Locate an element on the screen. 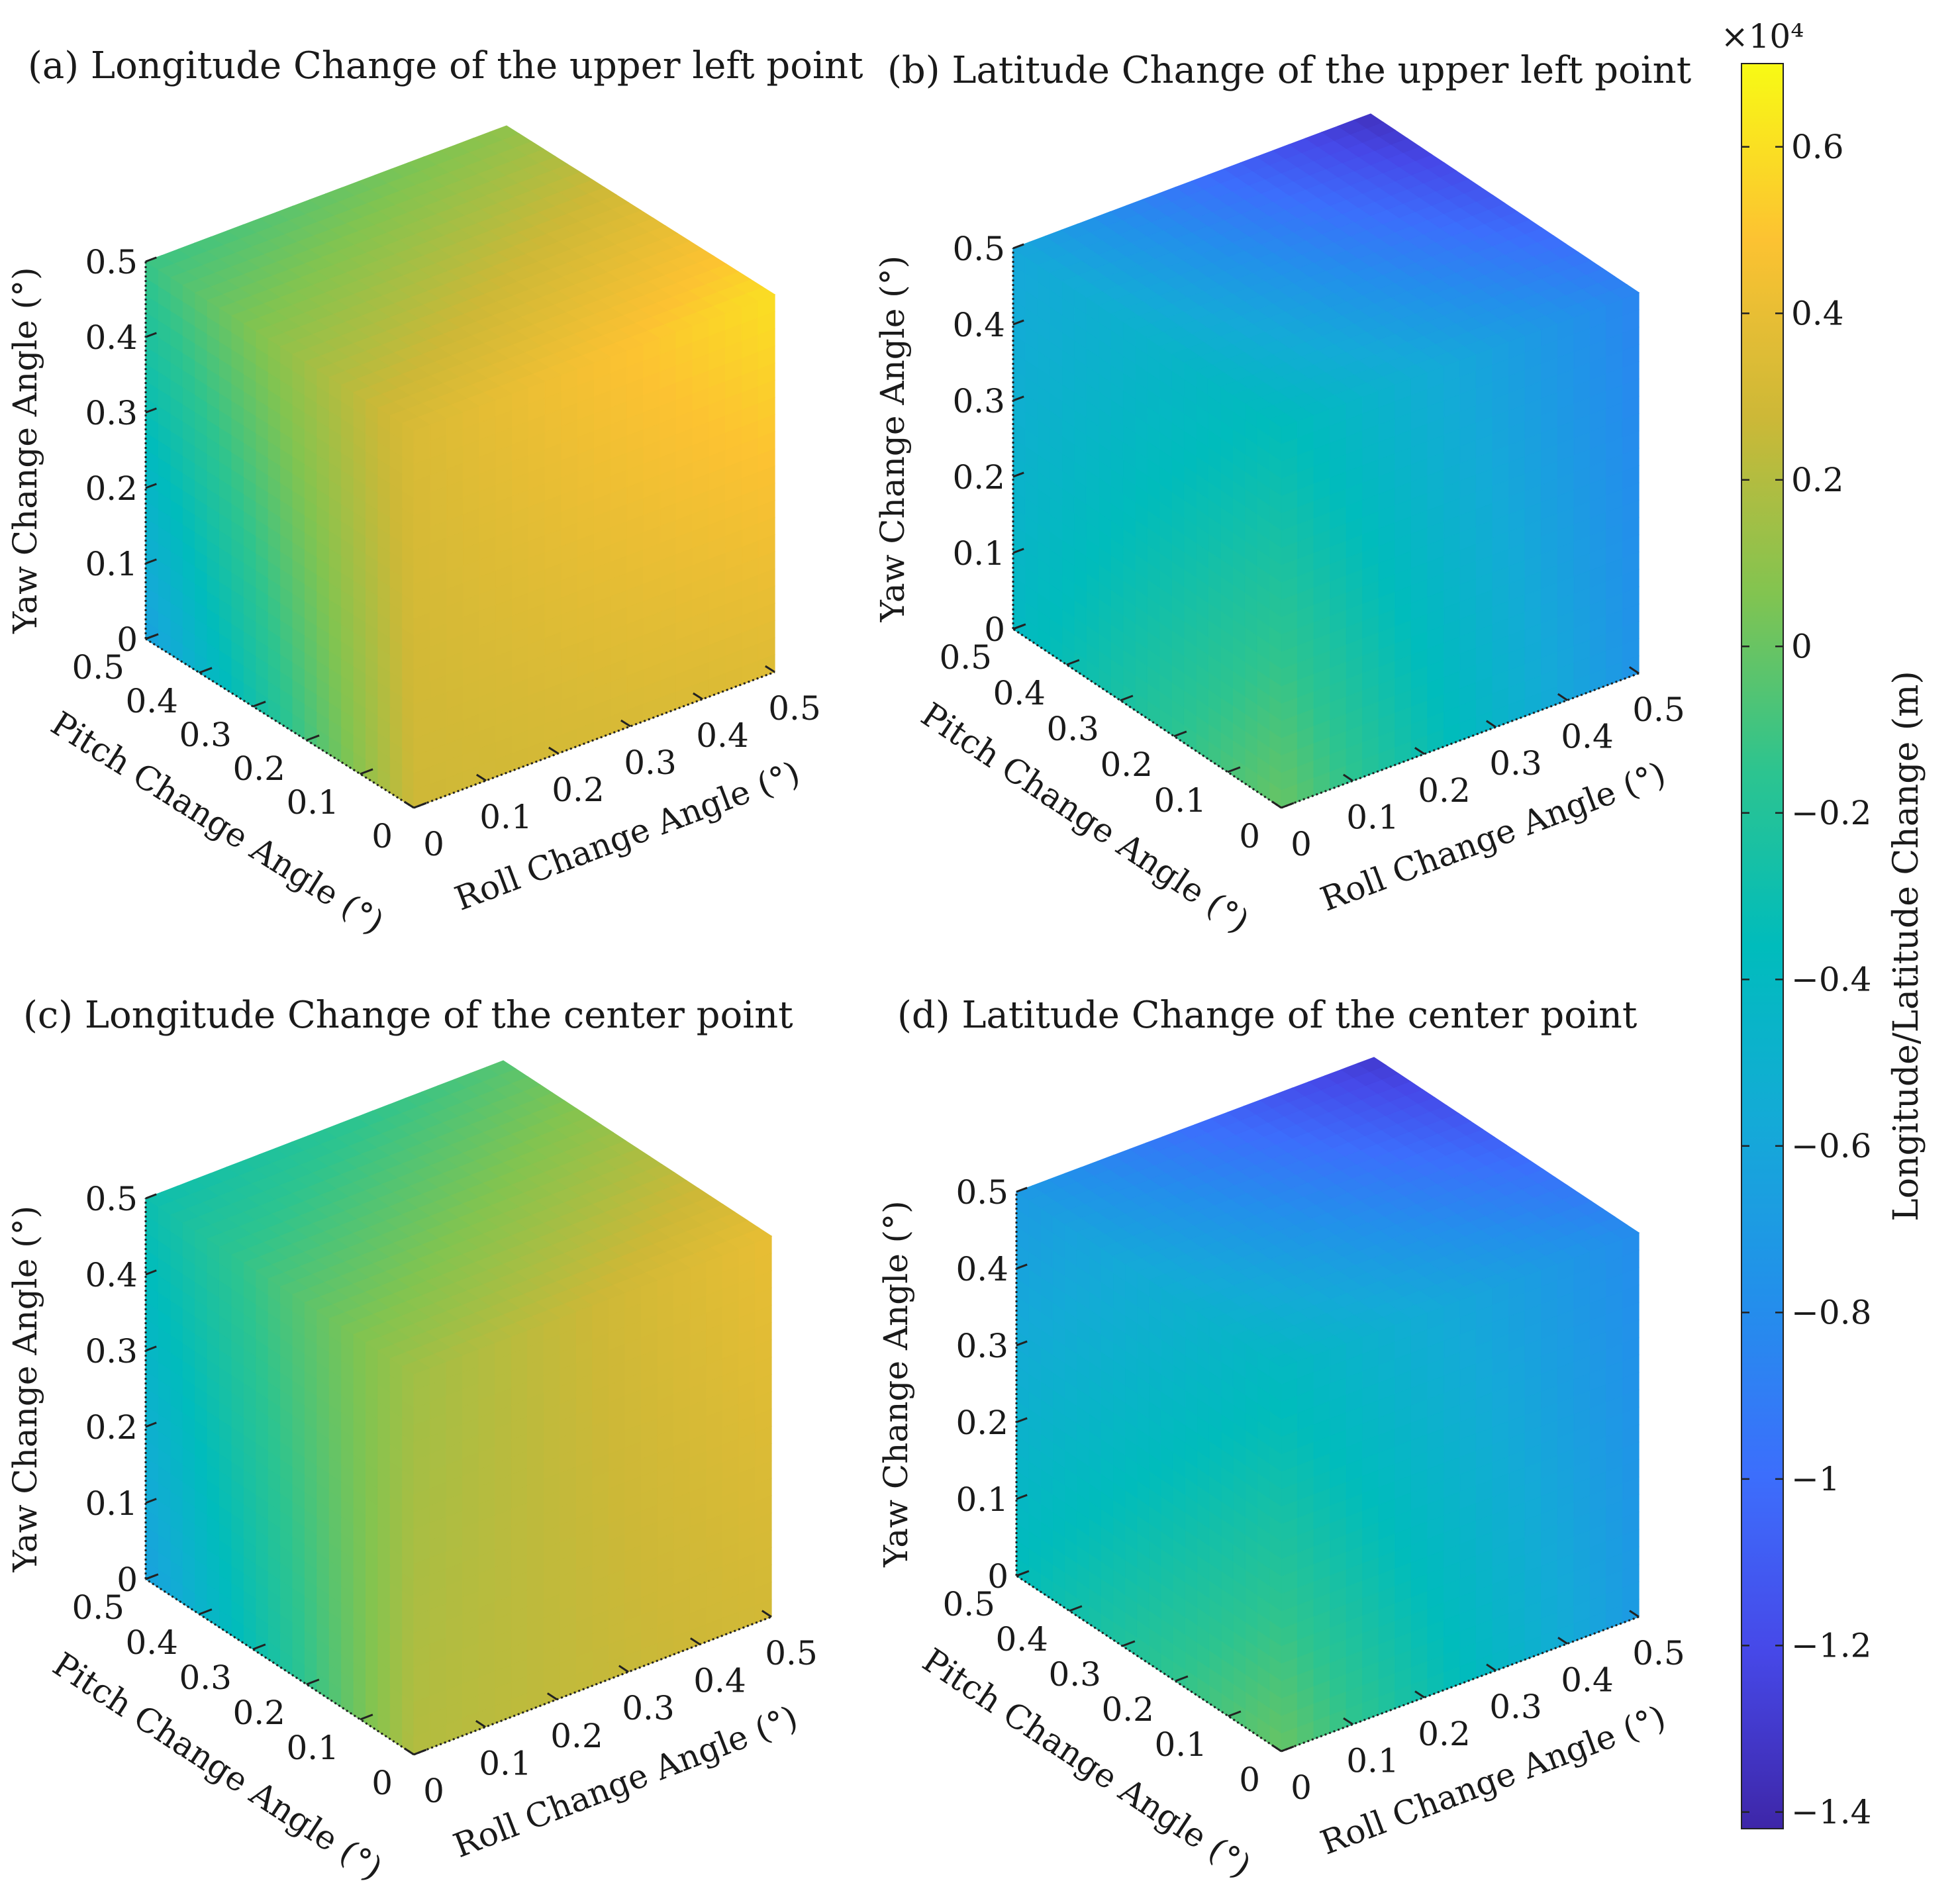  panel-title: (c) Longitude Change of the center point is located at coordinates (408, 1016).